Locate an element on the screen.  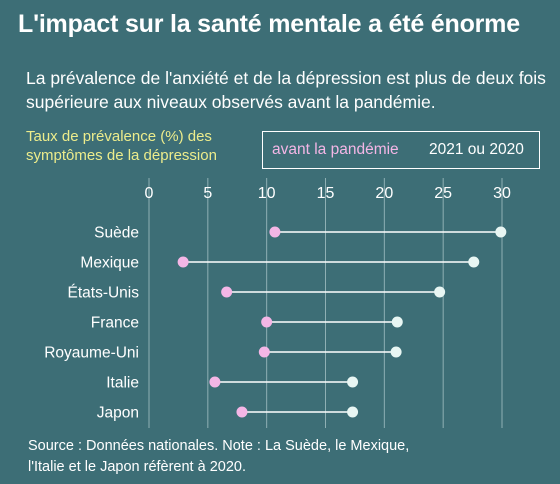
x-tick-label: 25 is located at coordinates (443, 193).